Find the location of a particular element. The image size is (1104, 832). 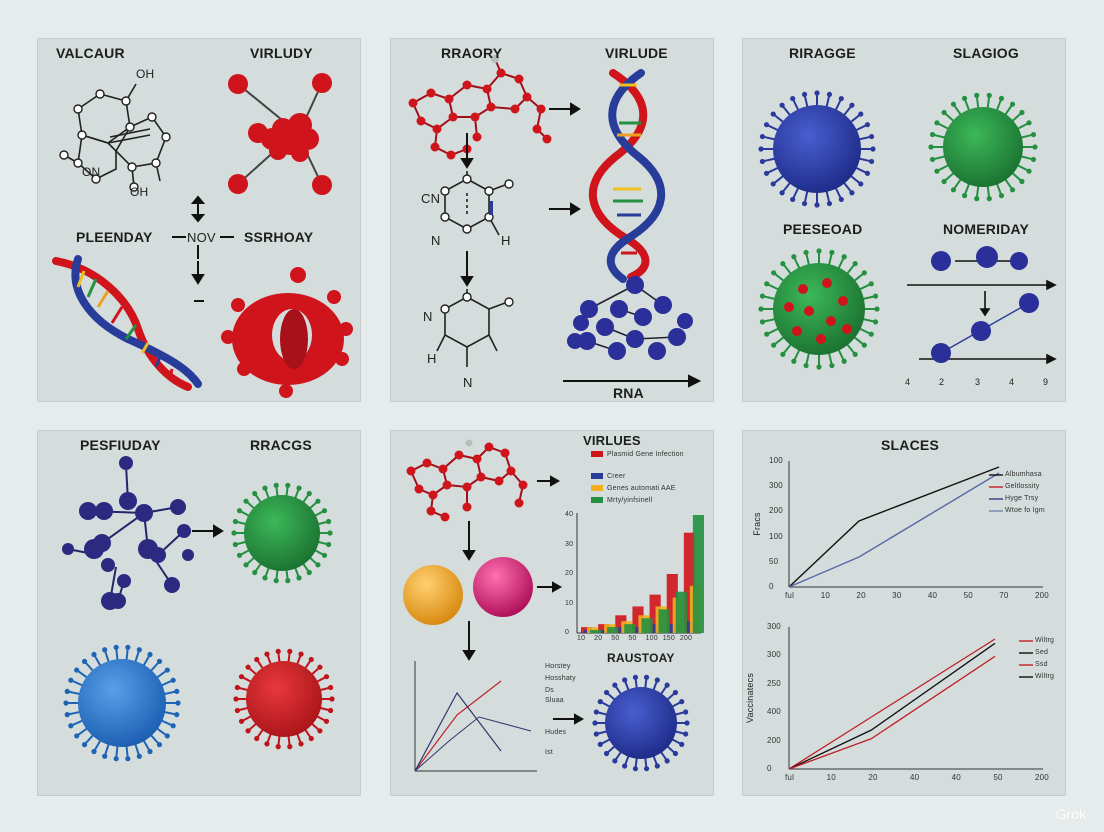

axis-tick: 250 is located at coordinates (774, 683).